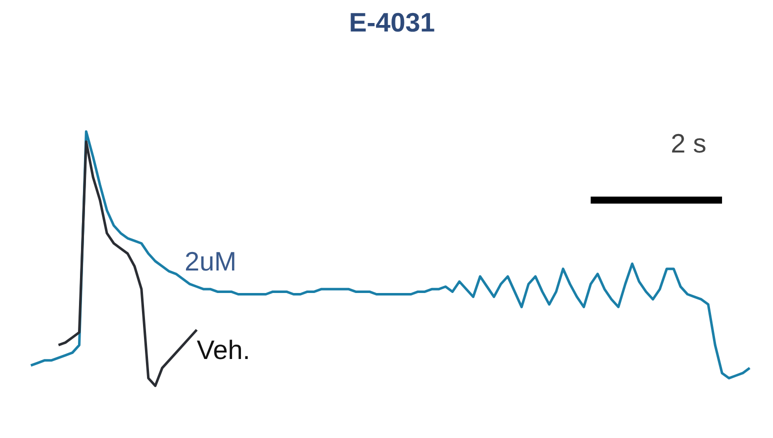 The height and width of the screenshot is (438, 773). Describe the element at coordinates (392, 23) in the screenshot. I see `chart-title: E-4031` at that location.